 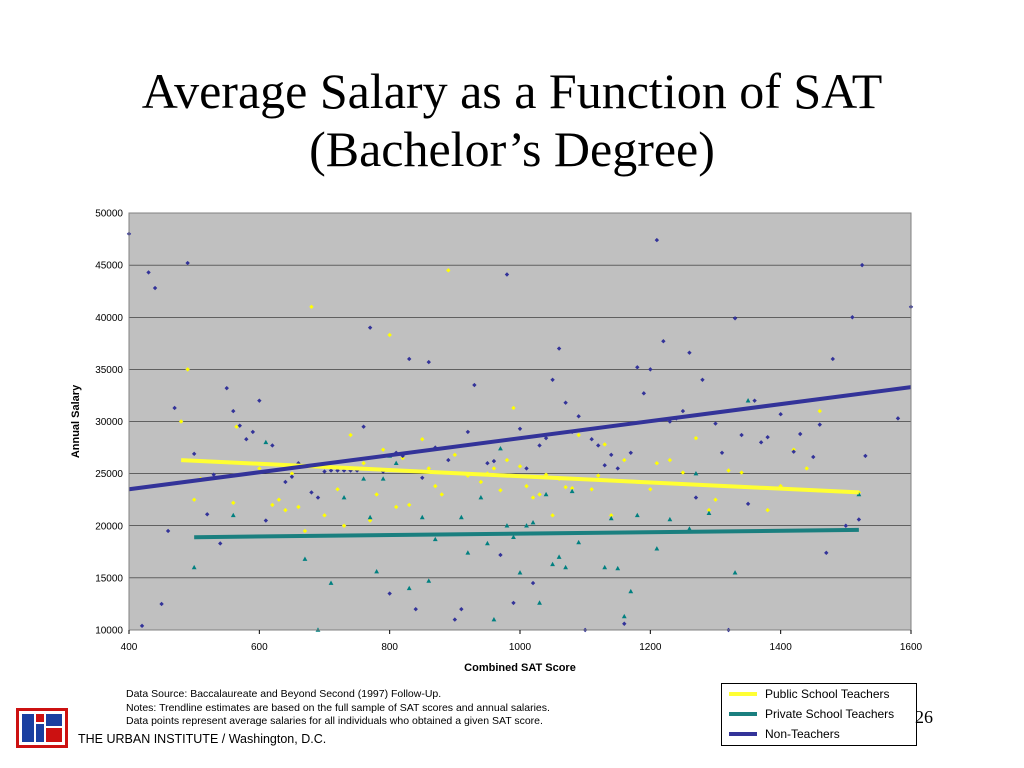 I want to click on y-tick-label: 20000, so click(x=109, y=526).